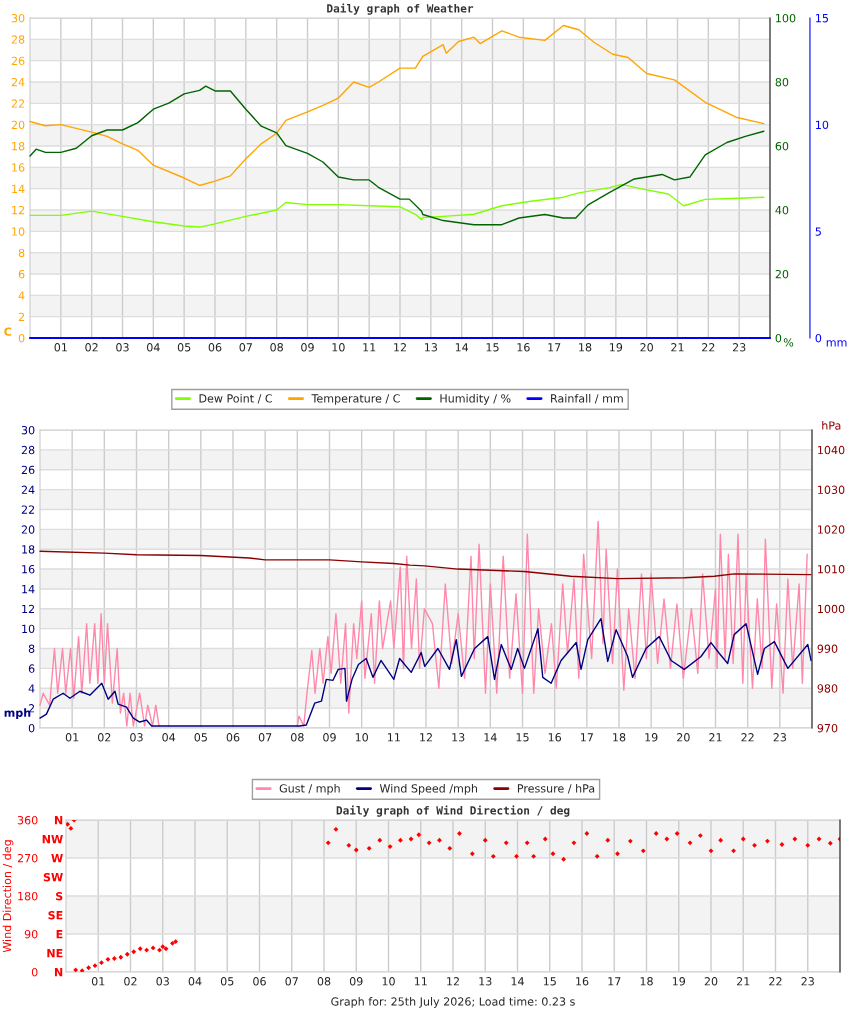 The width and height of the screenshot is (850, 1017). Describe the element at coordinates (831, 450) in the screenshot. I see `y2-tick-label: 1040` at that location.